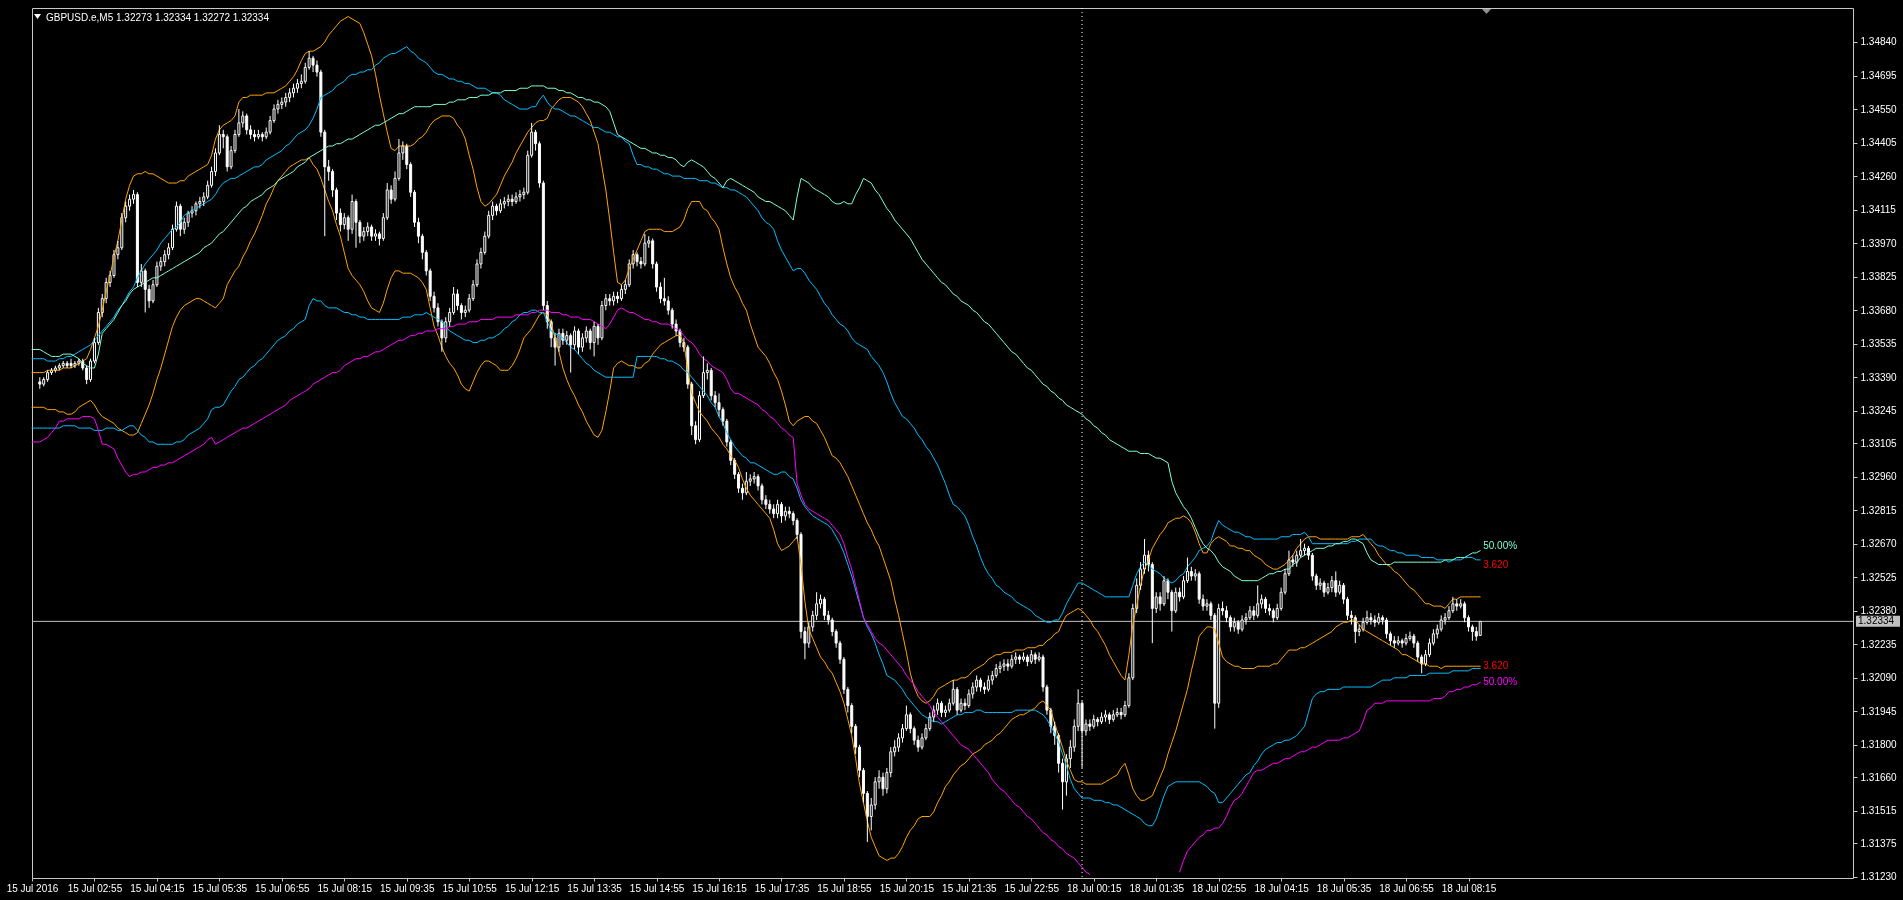 The image size is (1903, 900). What do you see at coordinates (1879, 411) in the screenshot?
I see `y-tick-label: 1.33245` at bounding box center [1879, 411].